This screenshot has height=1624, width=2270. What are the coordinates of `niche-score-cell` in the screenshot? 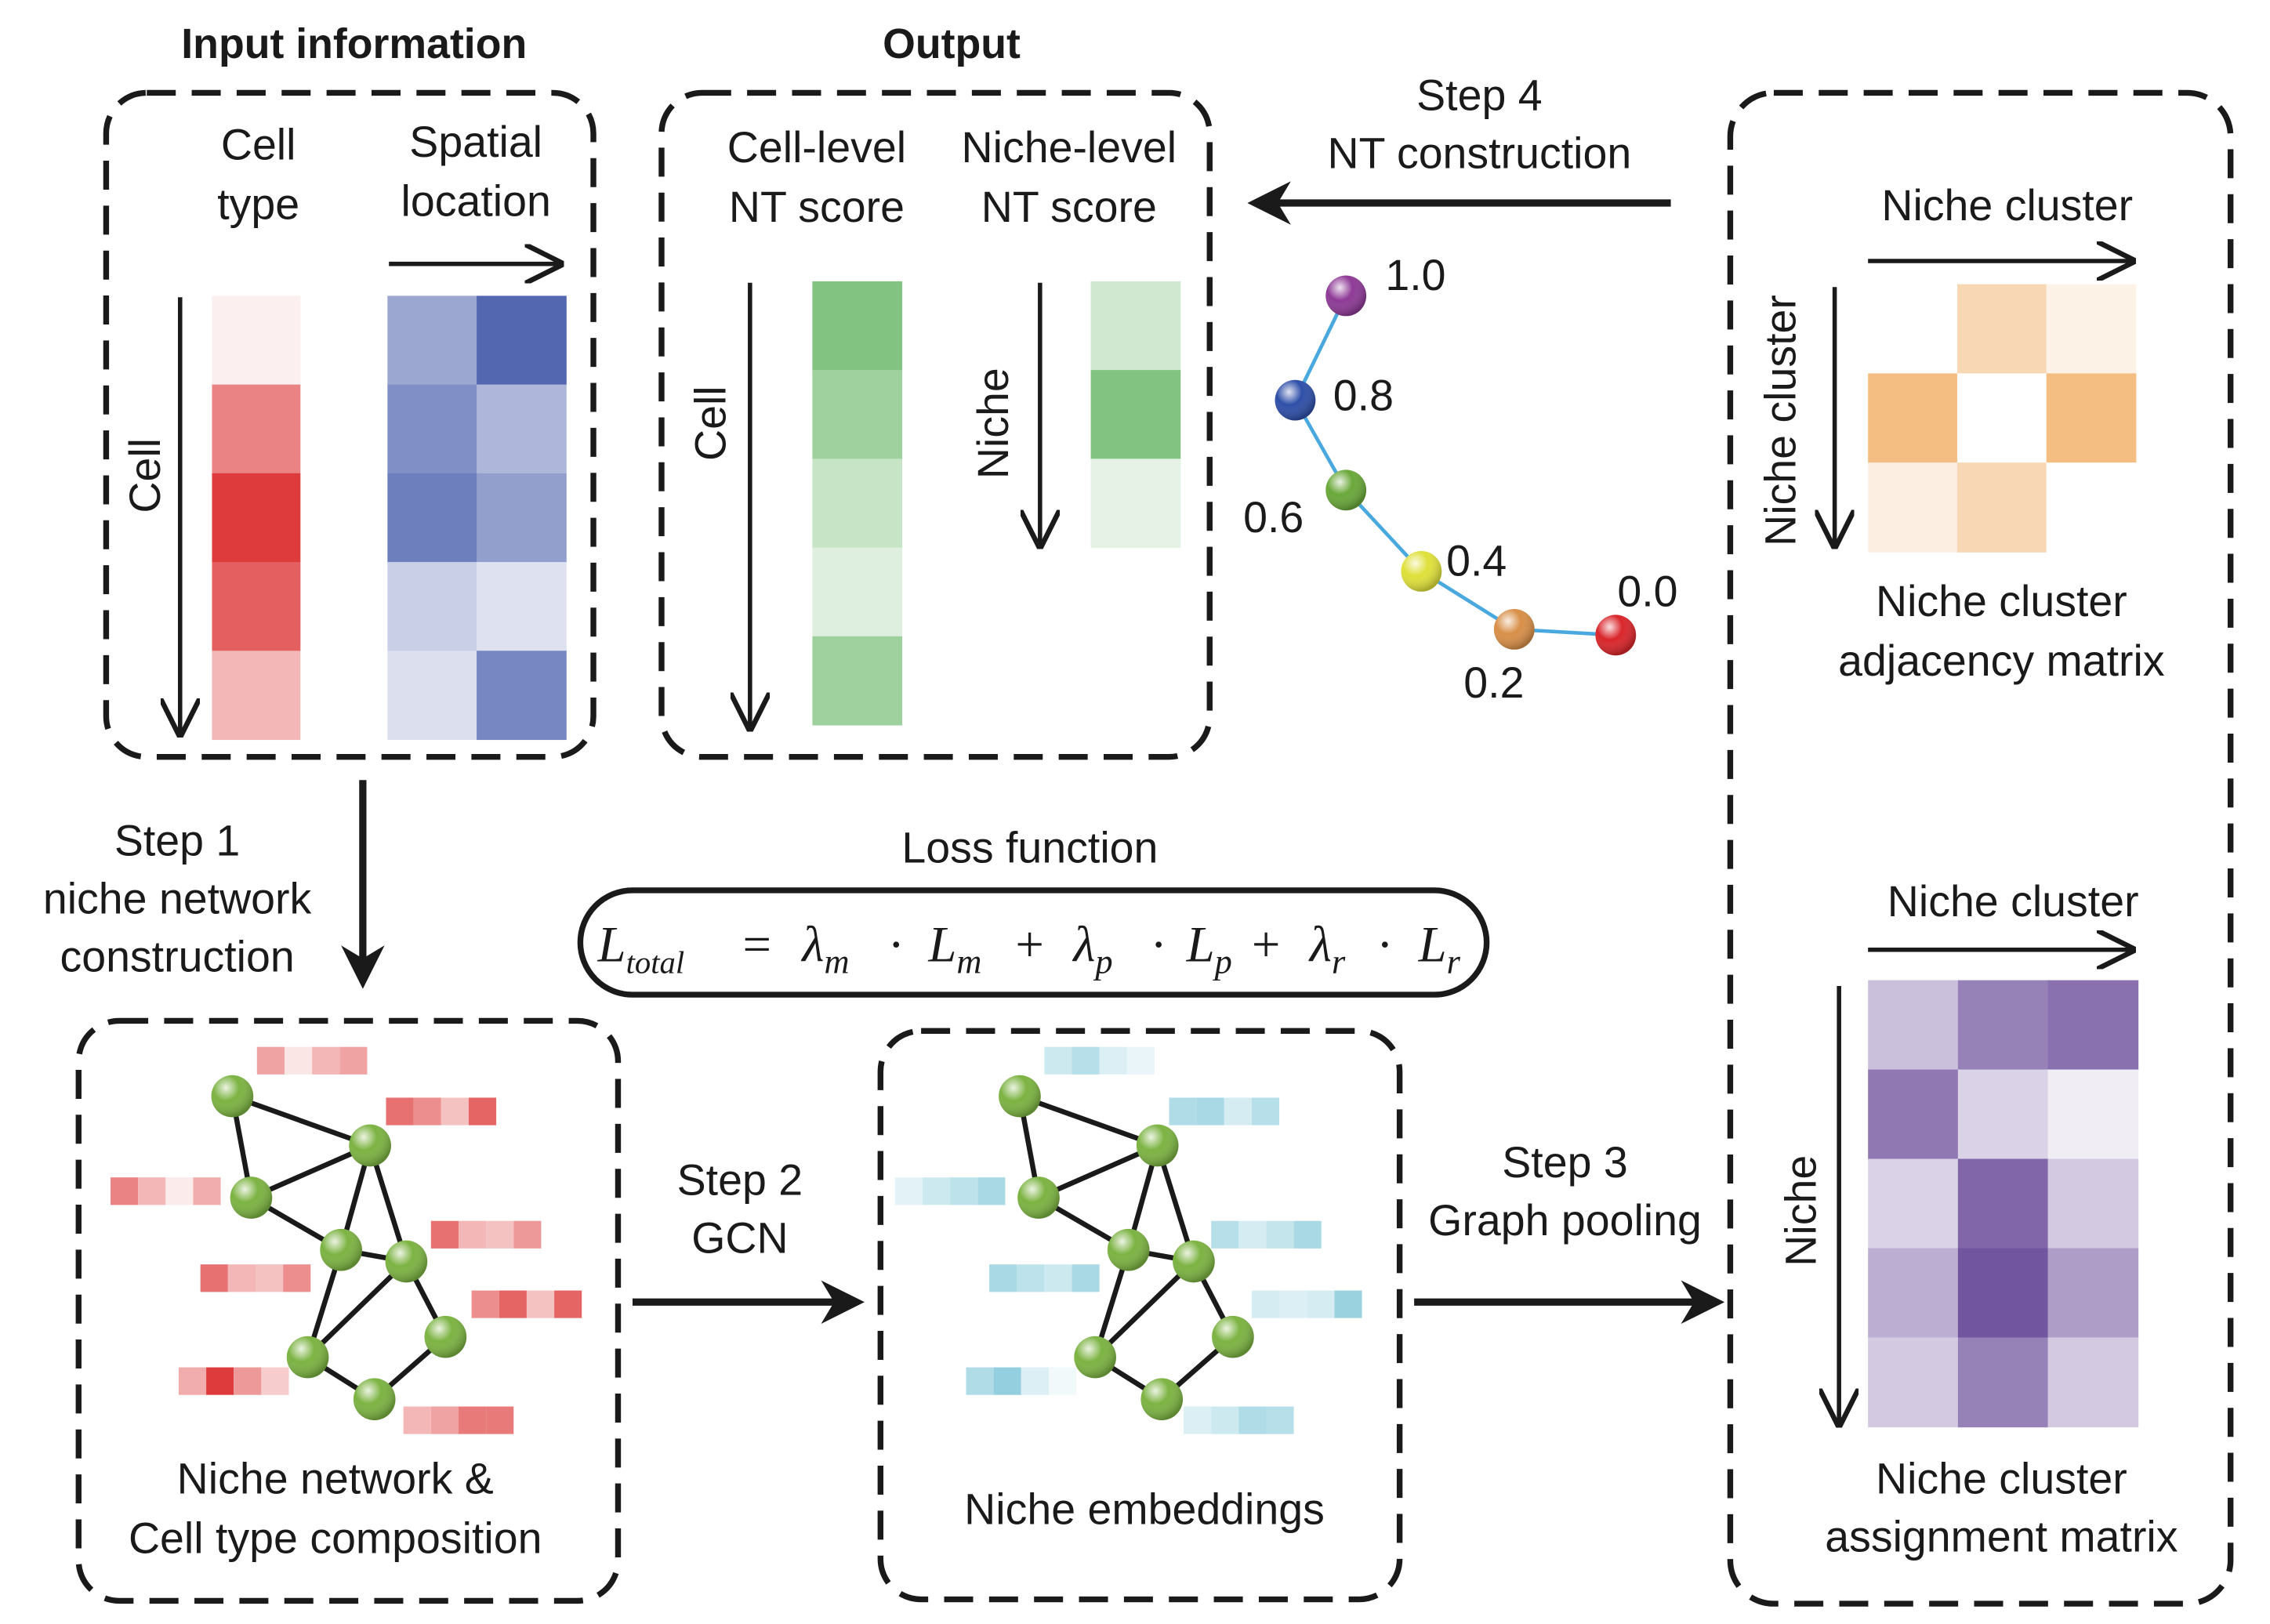 It's located at (1135, 415).